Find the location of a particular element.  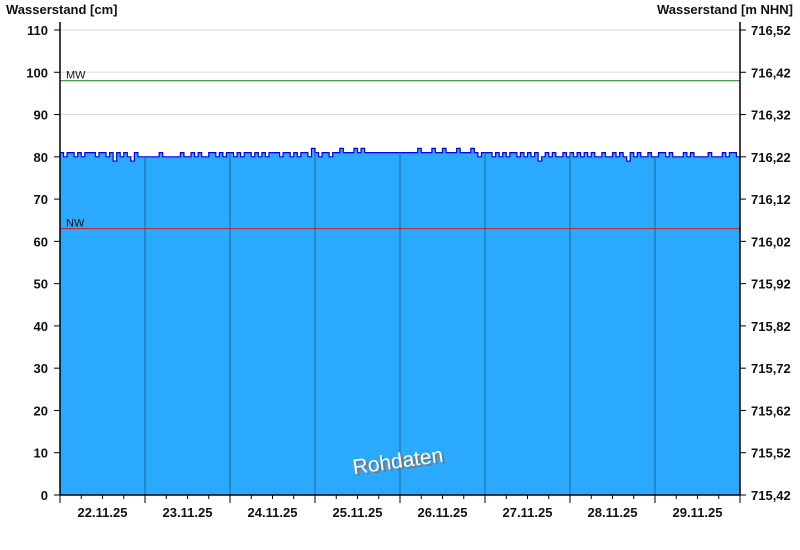

y-tick-label-left: 110 is located at coordinates (37, 30).